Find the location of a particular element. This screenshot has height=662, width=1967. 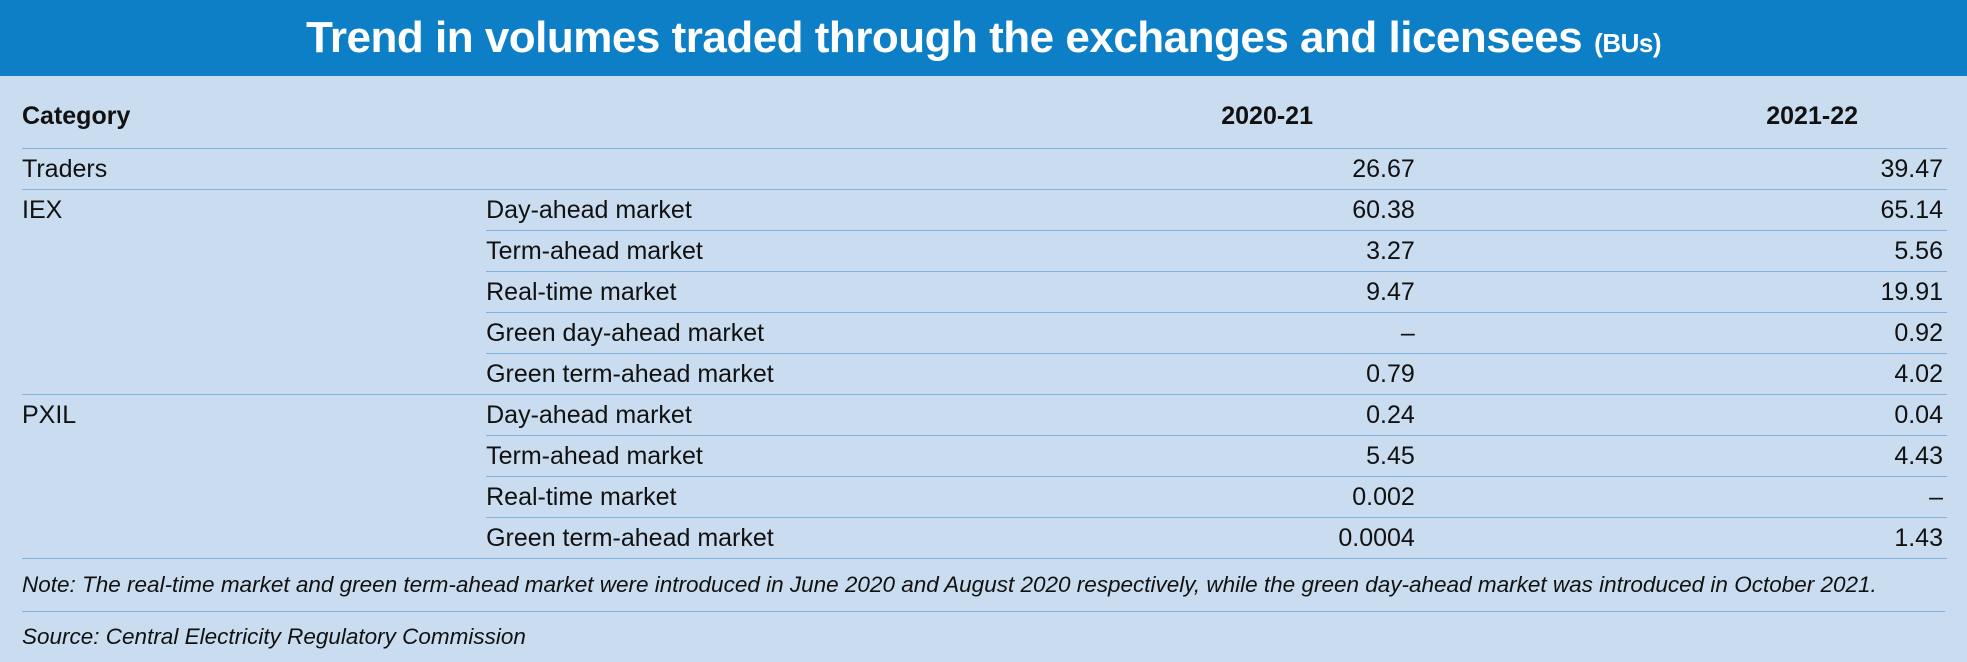

table-row: Green term-ahead market 0.0004 1.43 is located at coordinates (984, 538).